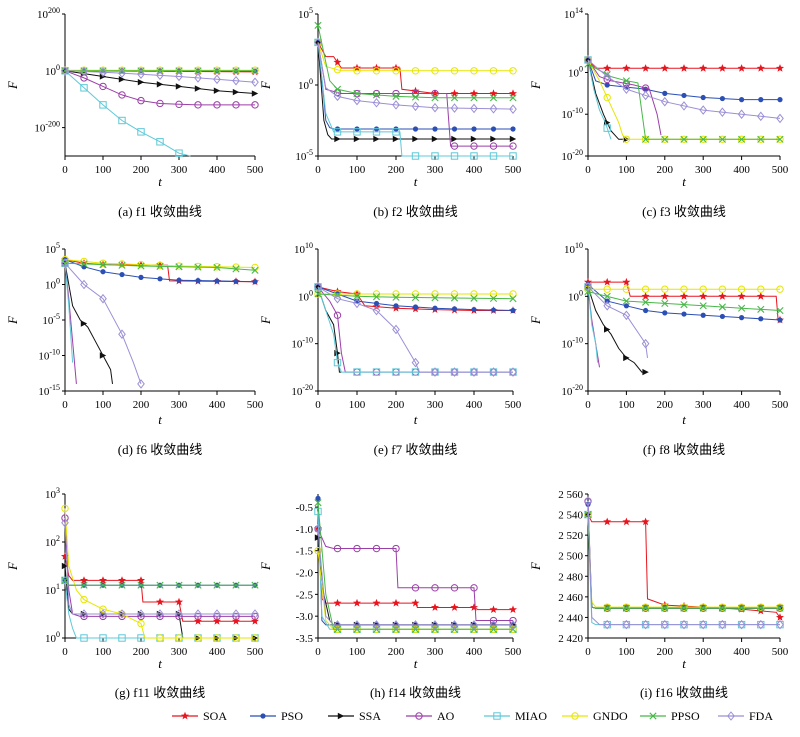 The width and height of the screenshot is (800, 737). I want to click on series-line-GNDO, so click(683, 561).